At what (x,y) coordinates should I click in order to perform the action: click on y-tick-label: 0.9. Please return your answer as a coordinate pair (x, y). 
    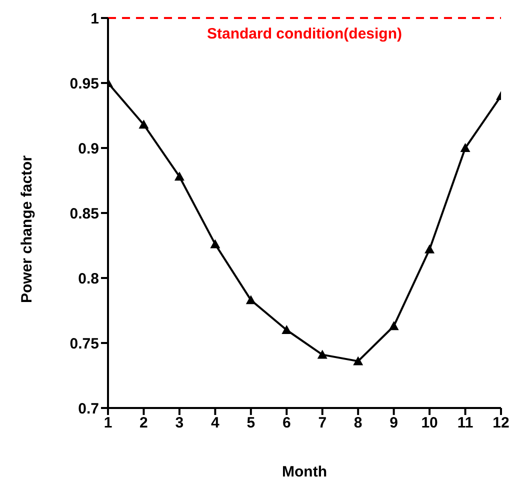
    Looking at the image, I should click on (88, 149).